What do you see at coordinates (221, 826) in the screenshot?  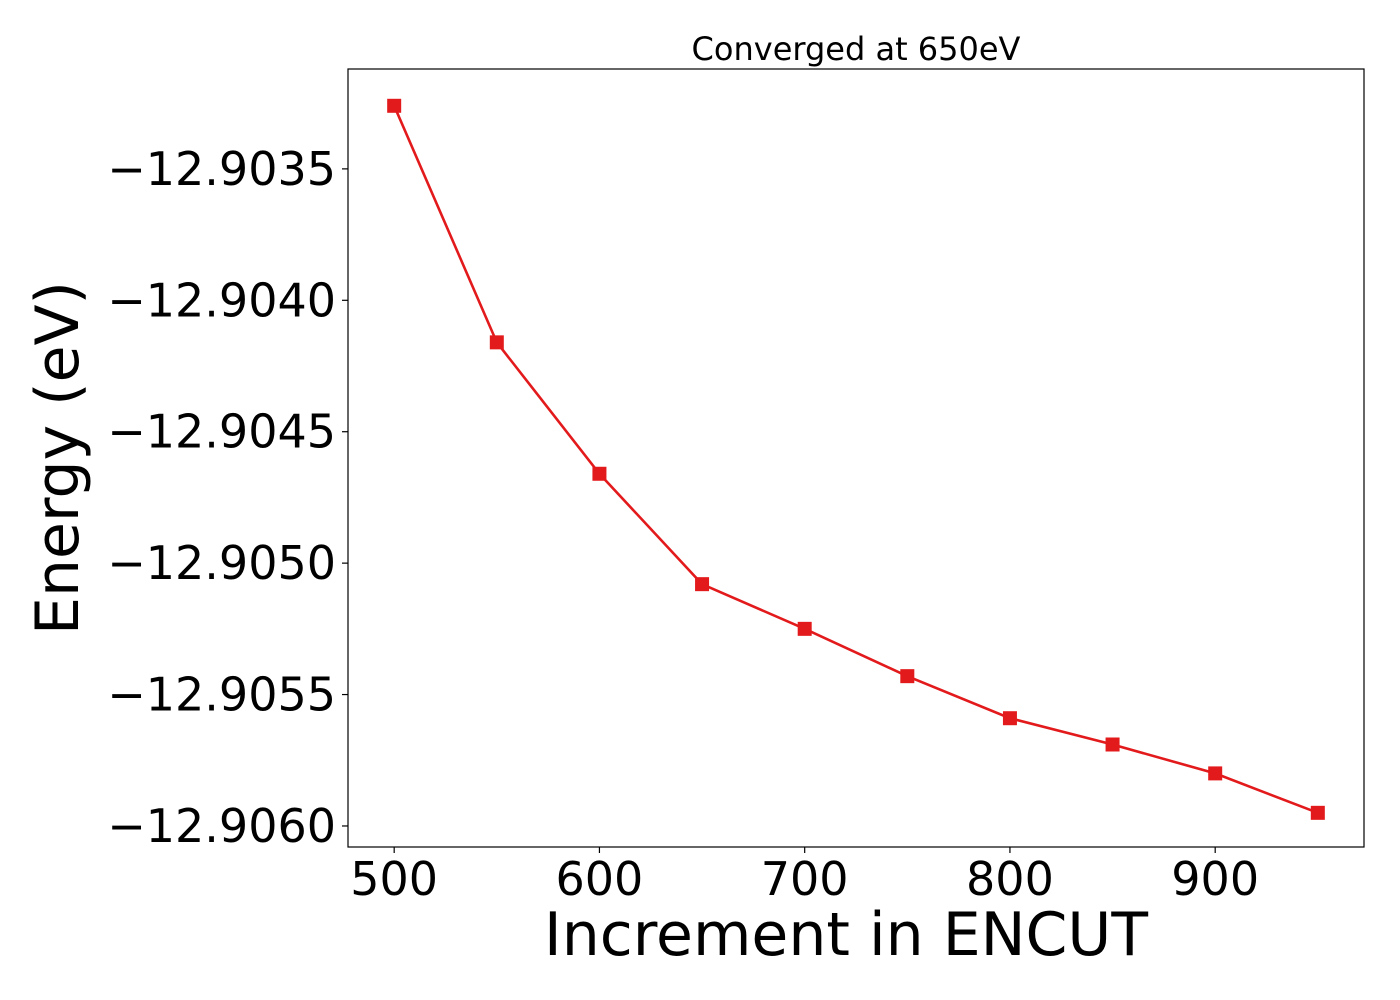 I see `y-tick-label: −12.9060` at bounding box center [221, 826].